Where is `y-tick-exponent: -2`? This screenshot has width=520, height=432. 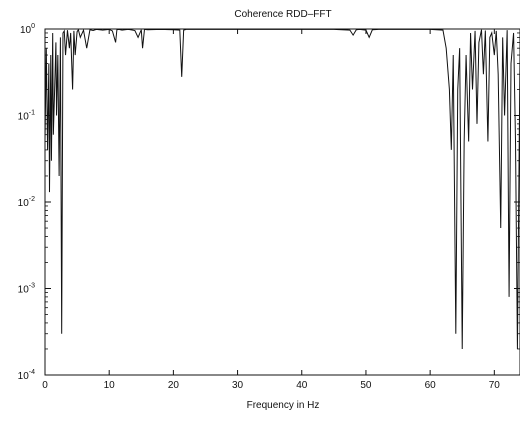
y-tick-exponent: -2 is located at coordinates (32, 199).